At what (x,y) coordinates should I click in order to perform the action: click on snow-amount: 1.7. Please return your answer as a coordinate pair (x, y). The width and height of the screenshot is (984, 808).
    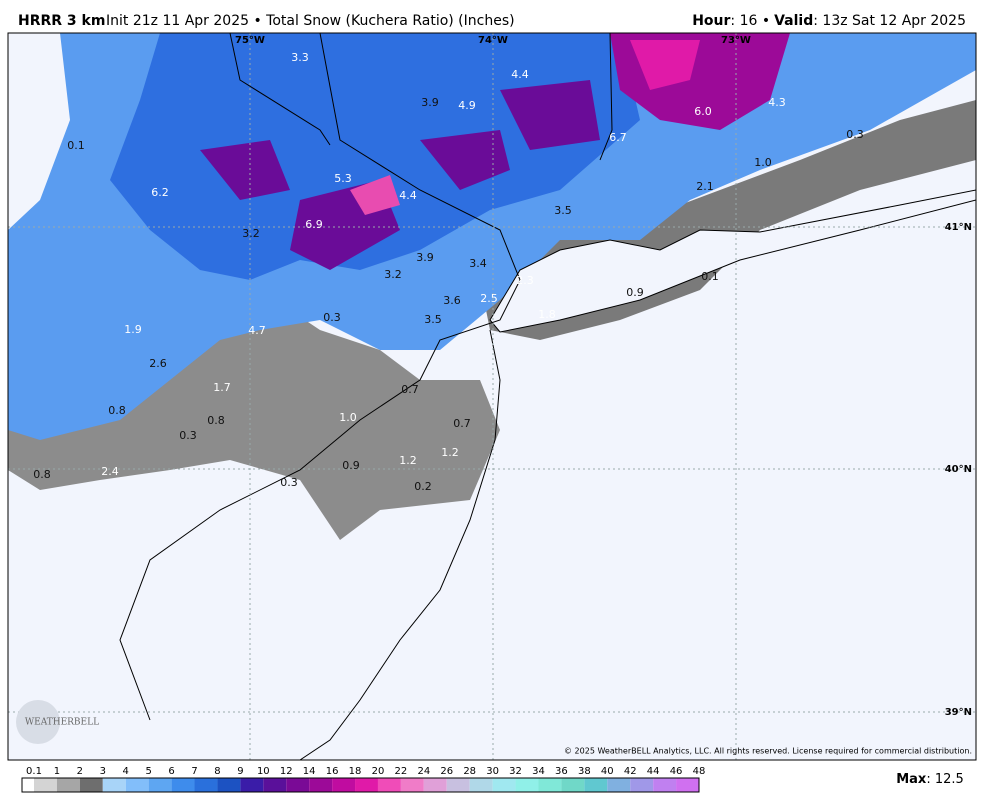
    Looking at the image, I should click on (222, 387).